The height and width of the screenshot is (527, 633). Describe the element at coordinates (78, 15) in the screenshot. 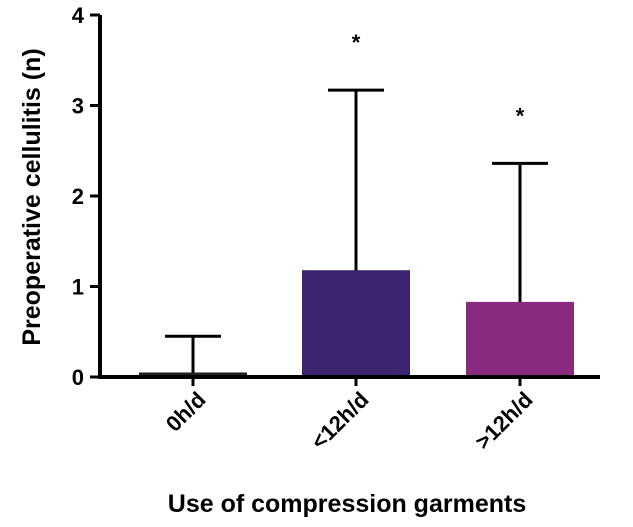

I see `y-tick-label-4: 4` at that location.